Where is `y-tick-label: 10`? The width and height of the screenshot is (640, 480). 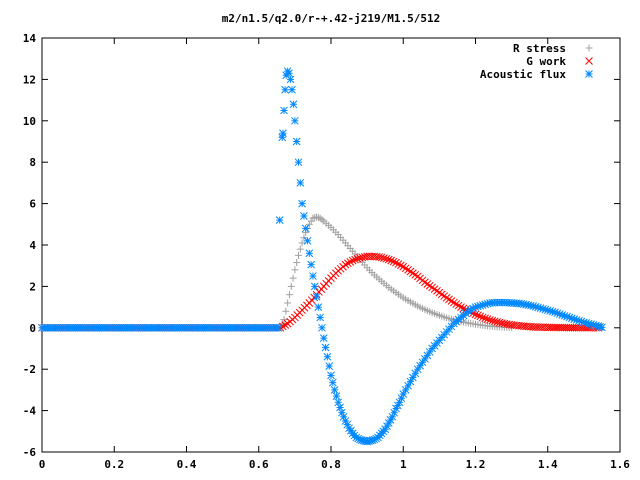
y-tick-label: 10 is located at coordinates (29, 121).